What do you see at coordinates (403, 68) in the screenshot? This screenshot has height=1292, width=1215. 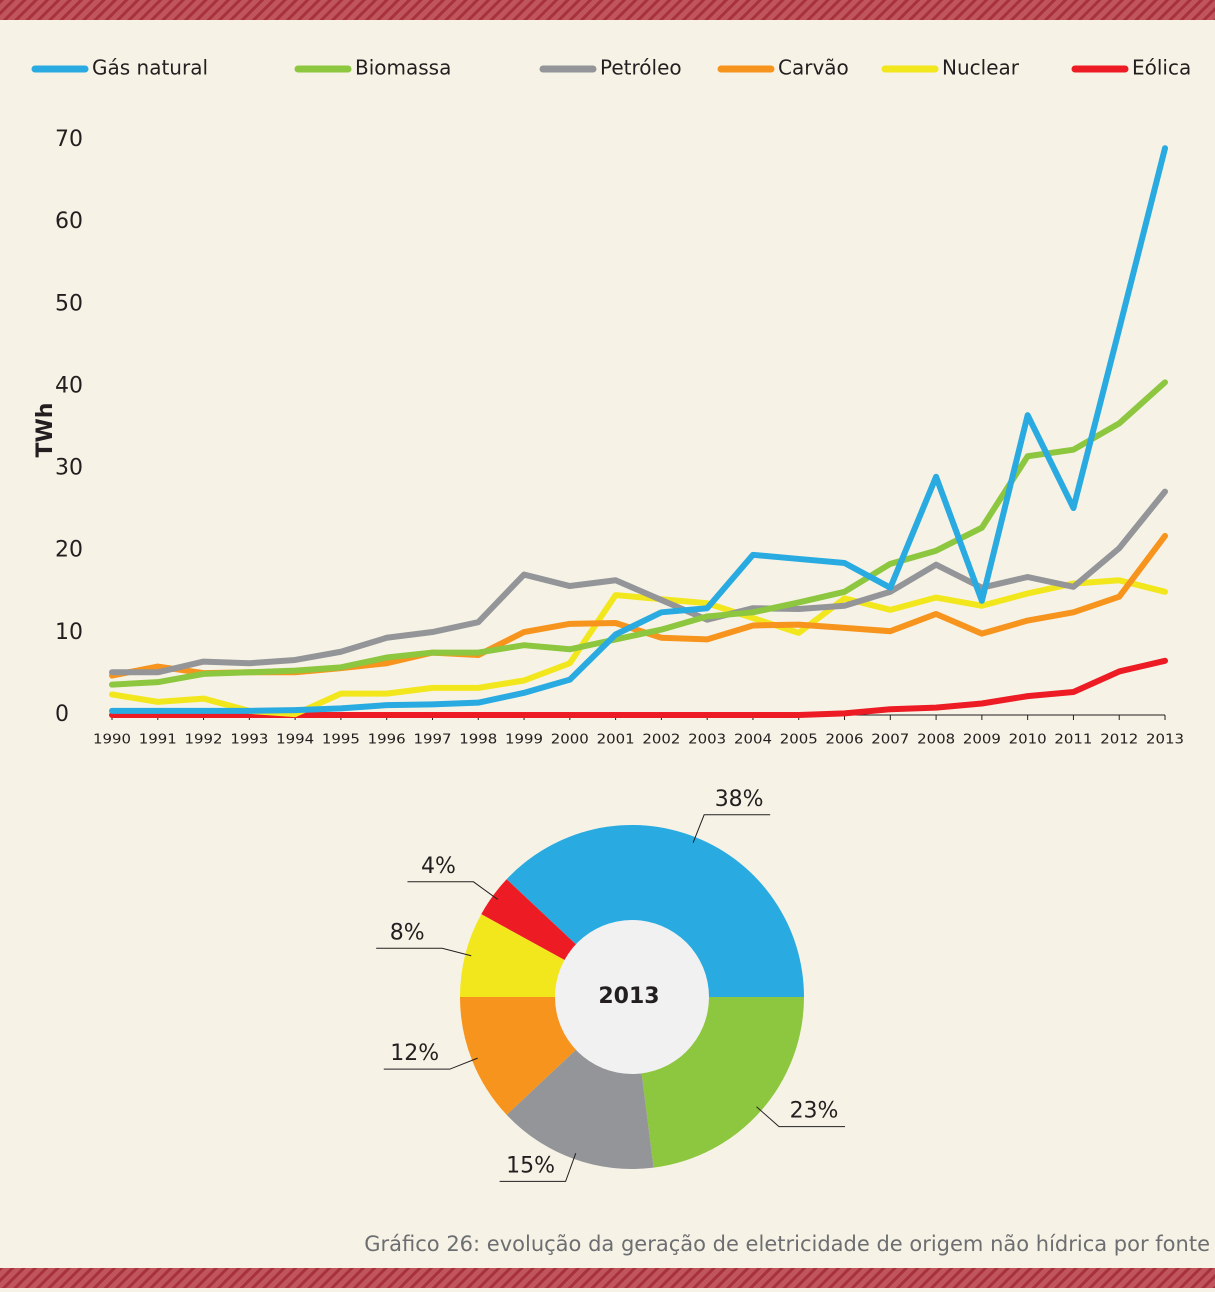 I see `legend-label: Biomassa` at bounding box center [403, 68].